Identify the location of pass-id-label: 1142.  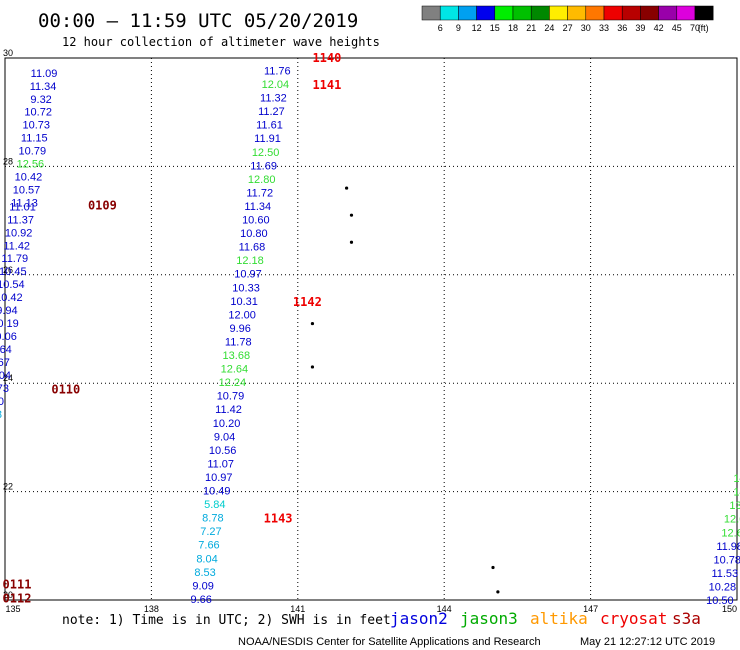
(307, 302).